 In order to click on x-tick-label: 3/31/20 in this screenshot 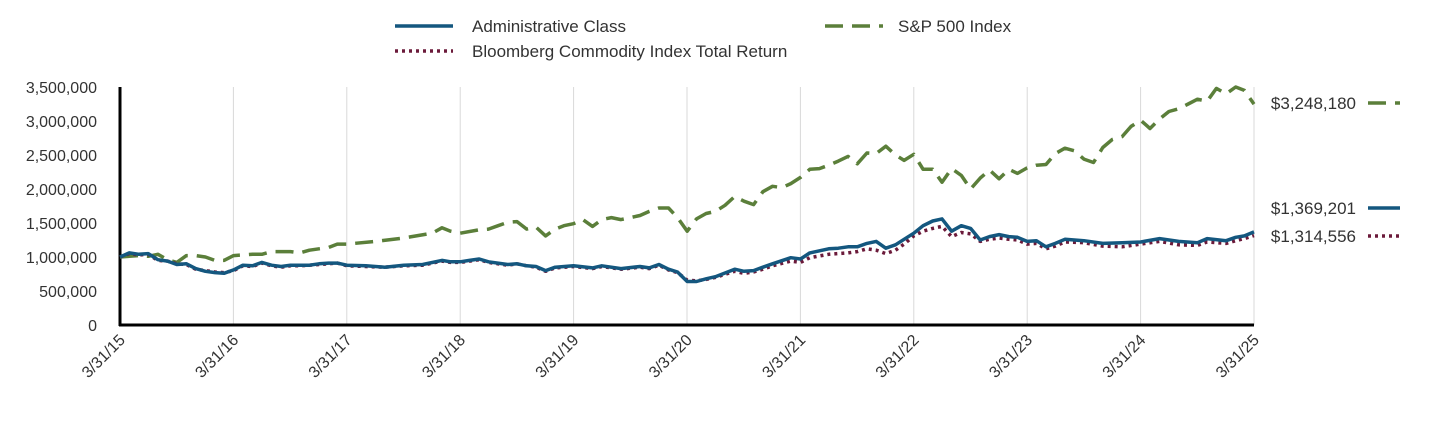, I will do `click(671, 357)`.